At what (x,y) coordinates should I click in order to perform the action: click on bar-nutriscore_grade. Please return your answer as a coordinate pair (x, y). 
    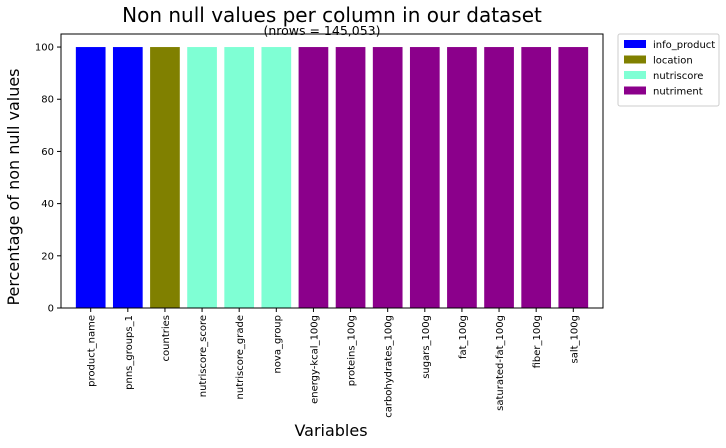
    Looking at the image, I should click on (239, 178).